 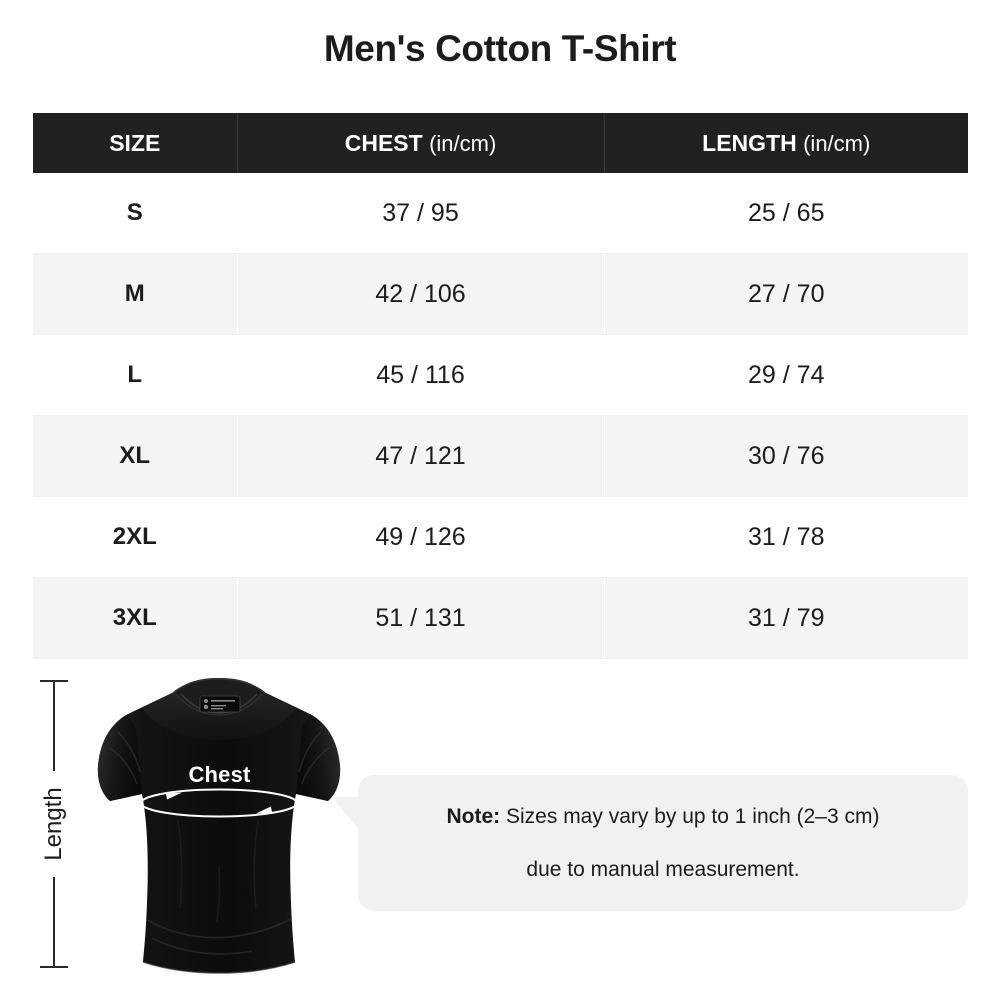 What do you see at coordinates (786, 143) in the screenshot?
I see `column-header-length: LENGTH (in/cm)` at bounding box center [786, 143].